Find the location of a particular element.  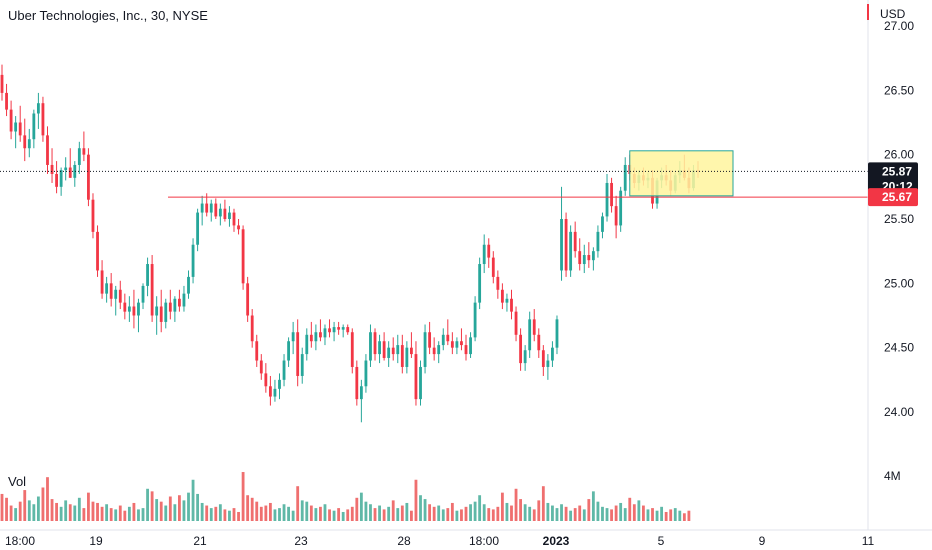

x-tick-label: 9 is located at coordinates (762, 541).